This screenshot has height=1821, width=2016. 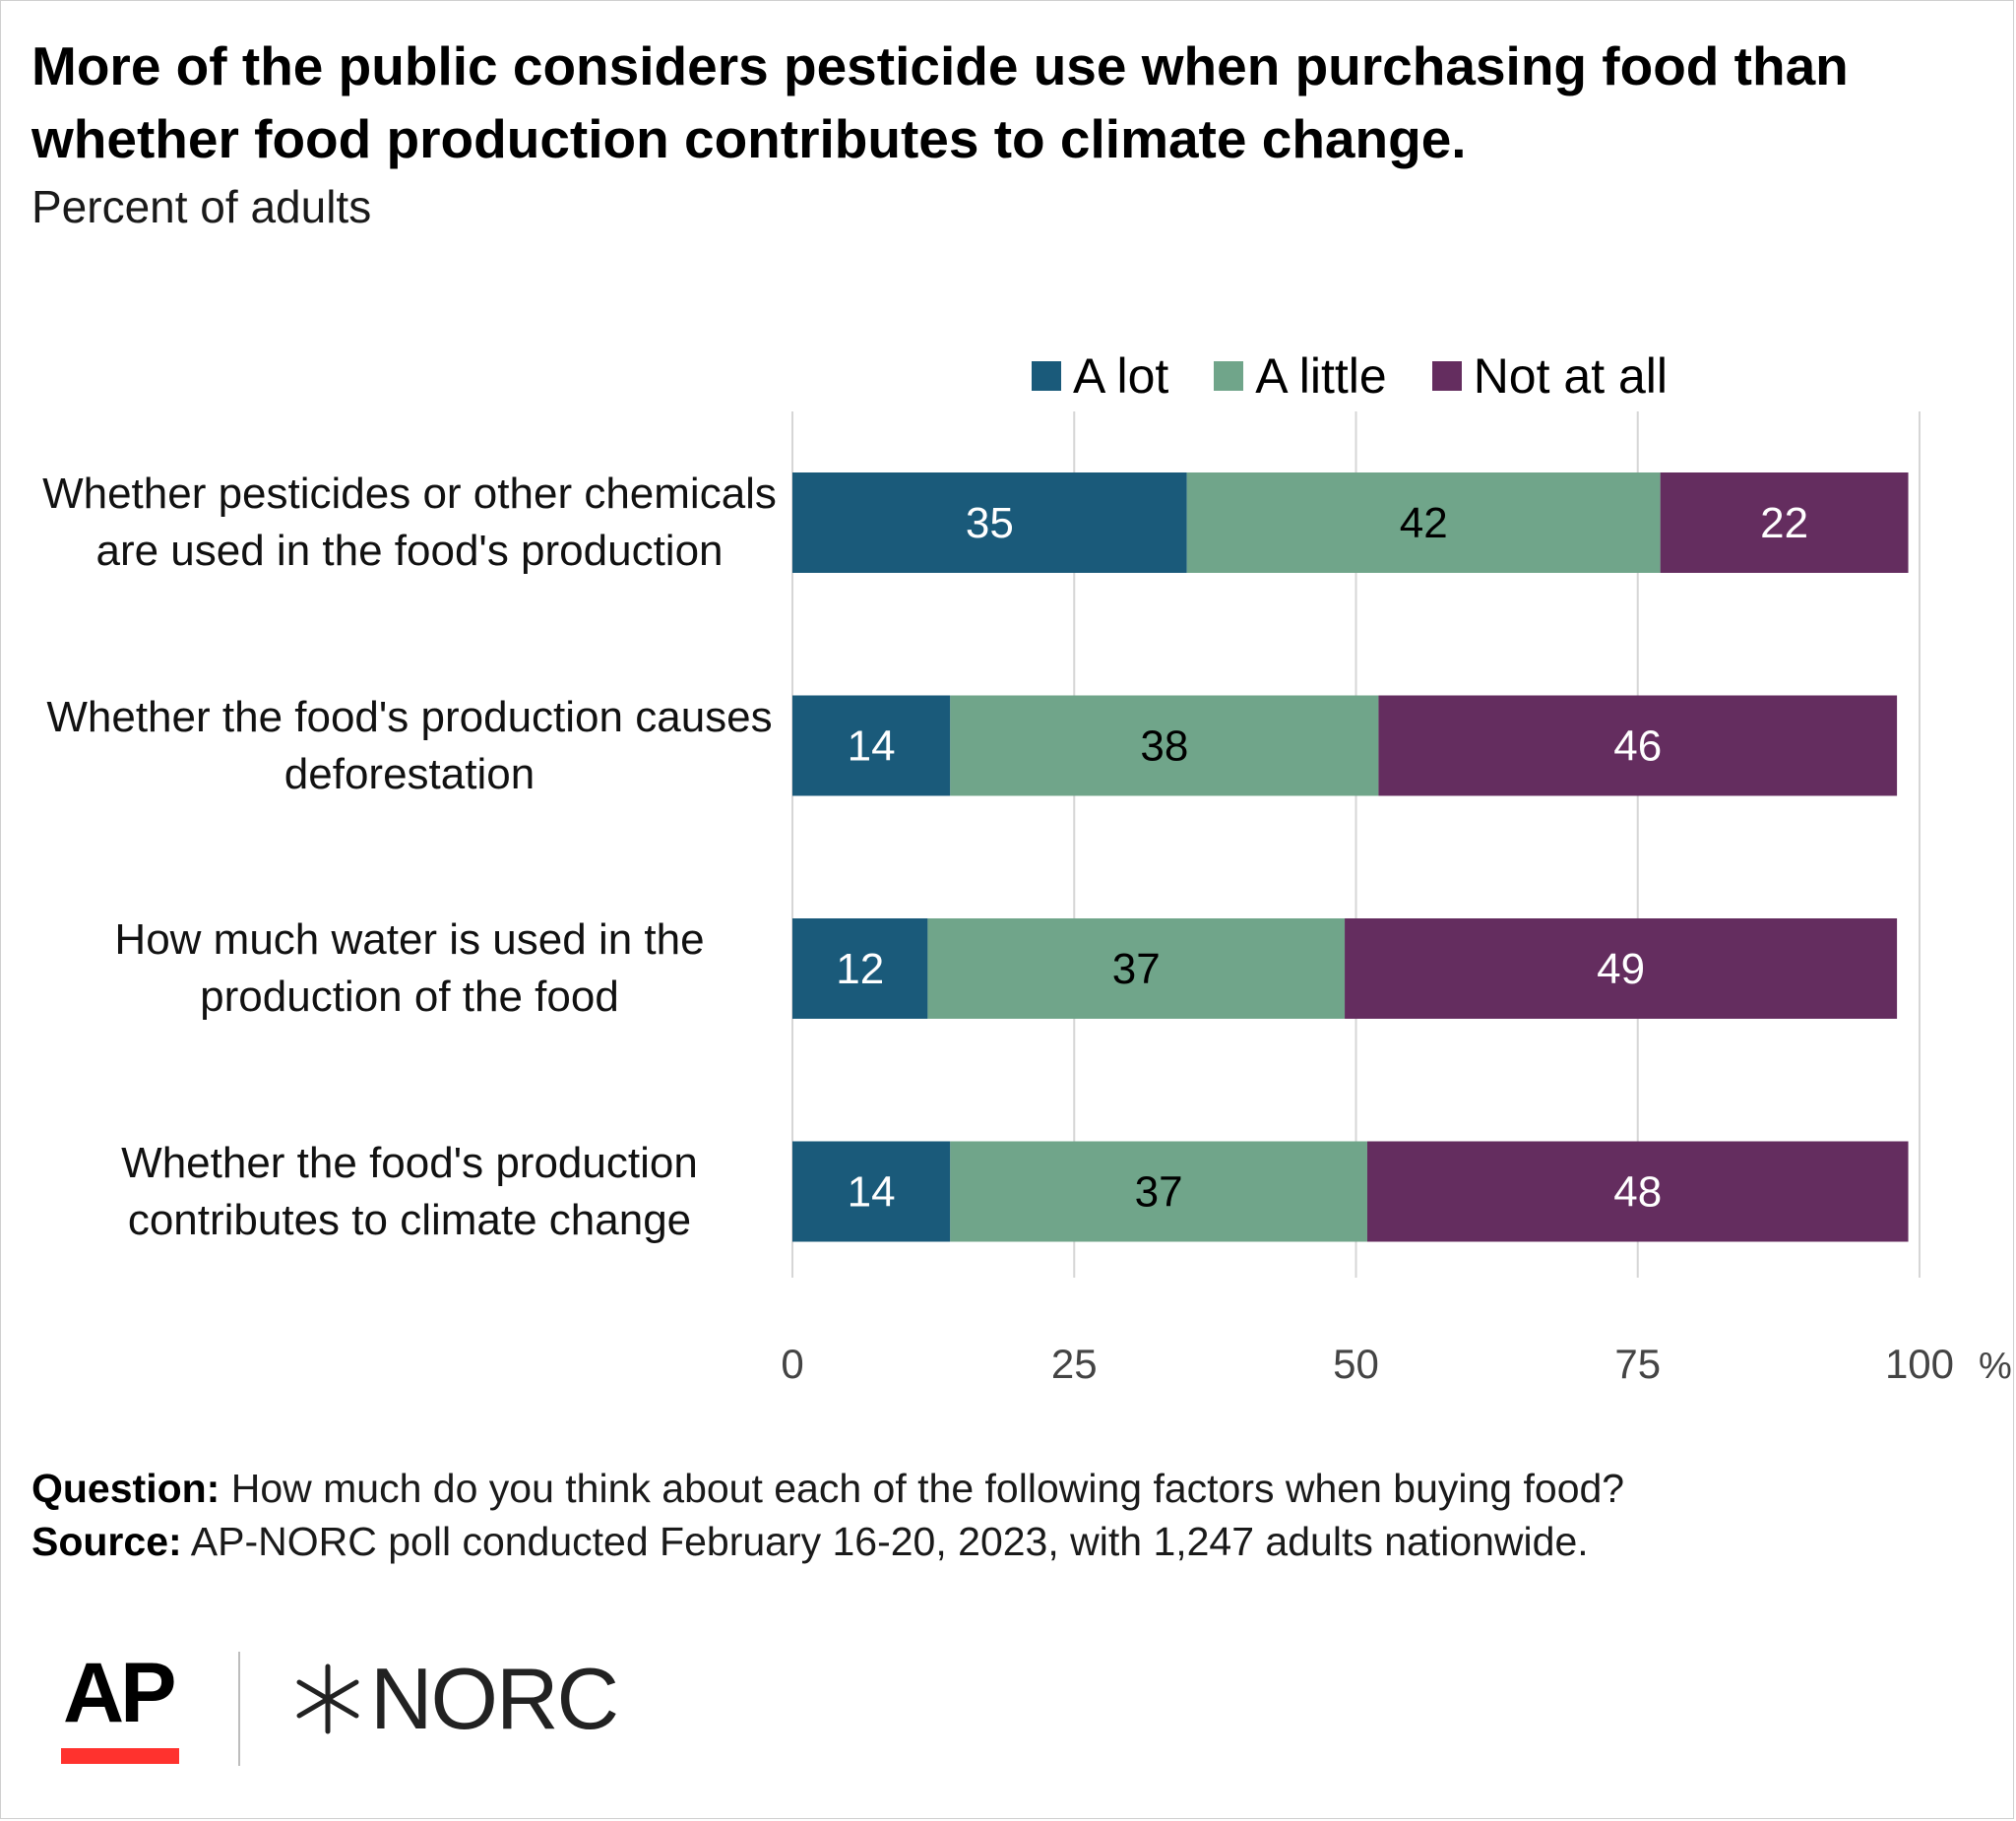 What do you see at coordinates (1995, 1367) in the screenshot?
I see `x-axis-unit: %` at bounding box center [1995, 1367].